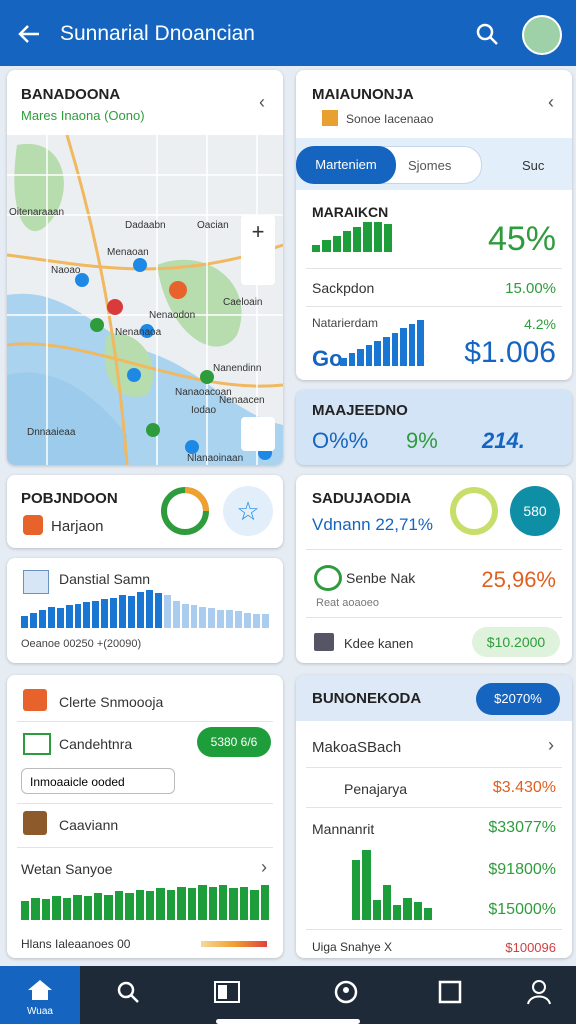 The width and height of the screenshot is (576, 1024). Describe the element at coordinates (376, 789) in the screenshot. I see `row-label: Penajarya` at that location.